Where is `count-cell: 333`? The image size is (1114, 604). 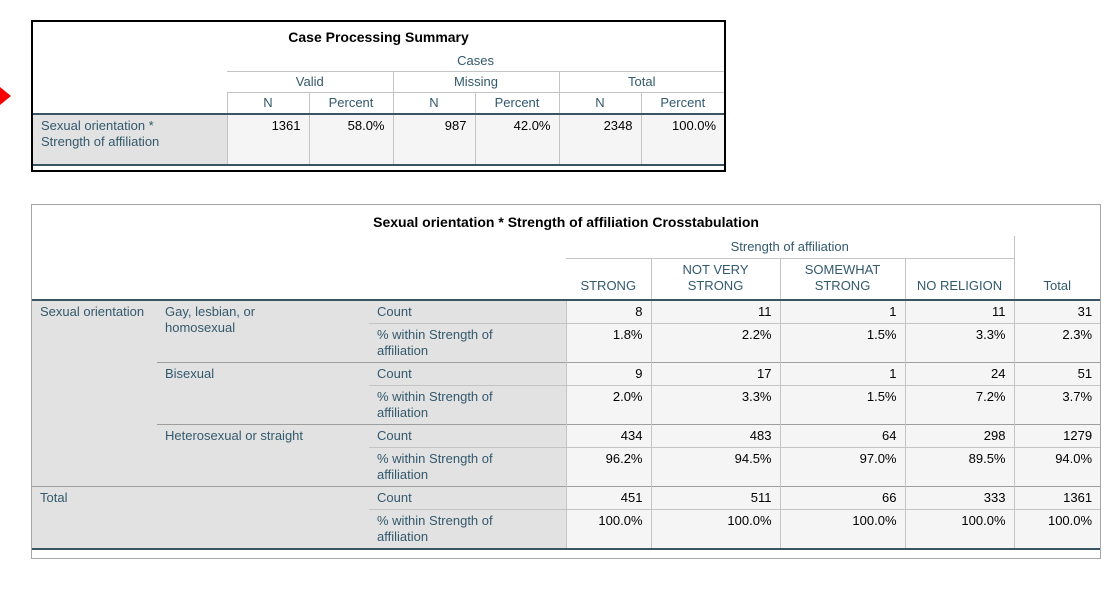
count-cell: 333 is located at coordinates (959, 498).